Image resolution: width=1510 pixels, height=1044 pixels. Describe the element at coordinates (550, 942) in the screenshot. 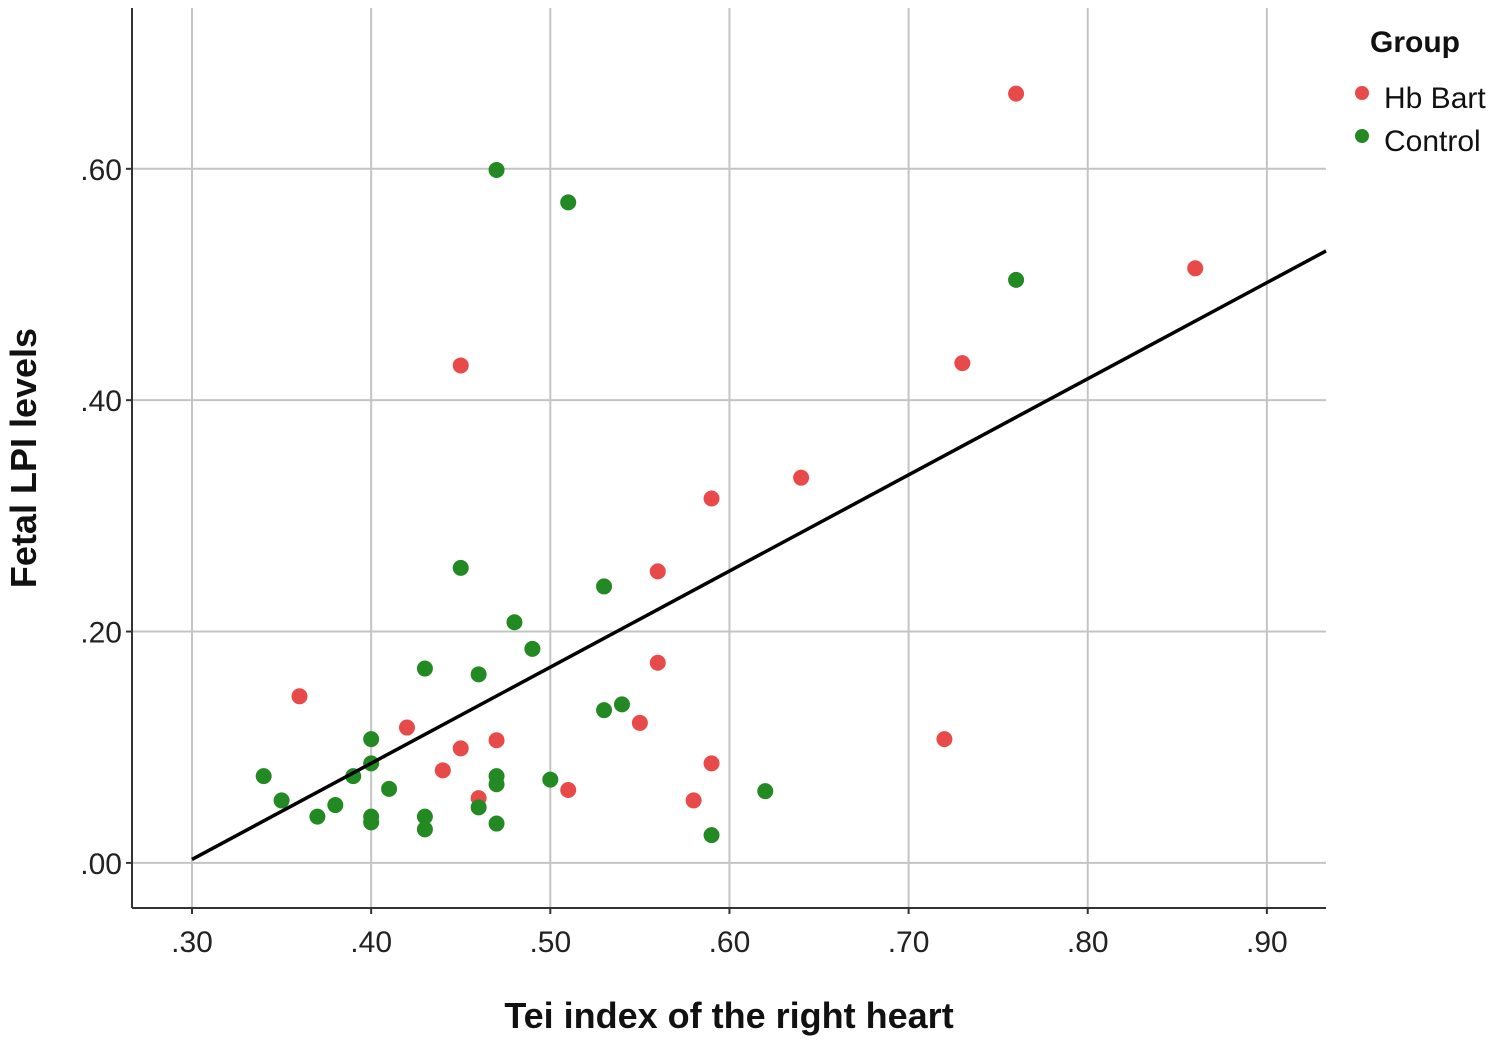

I see `x-tick-label: .50` at that location.